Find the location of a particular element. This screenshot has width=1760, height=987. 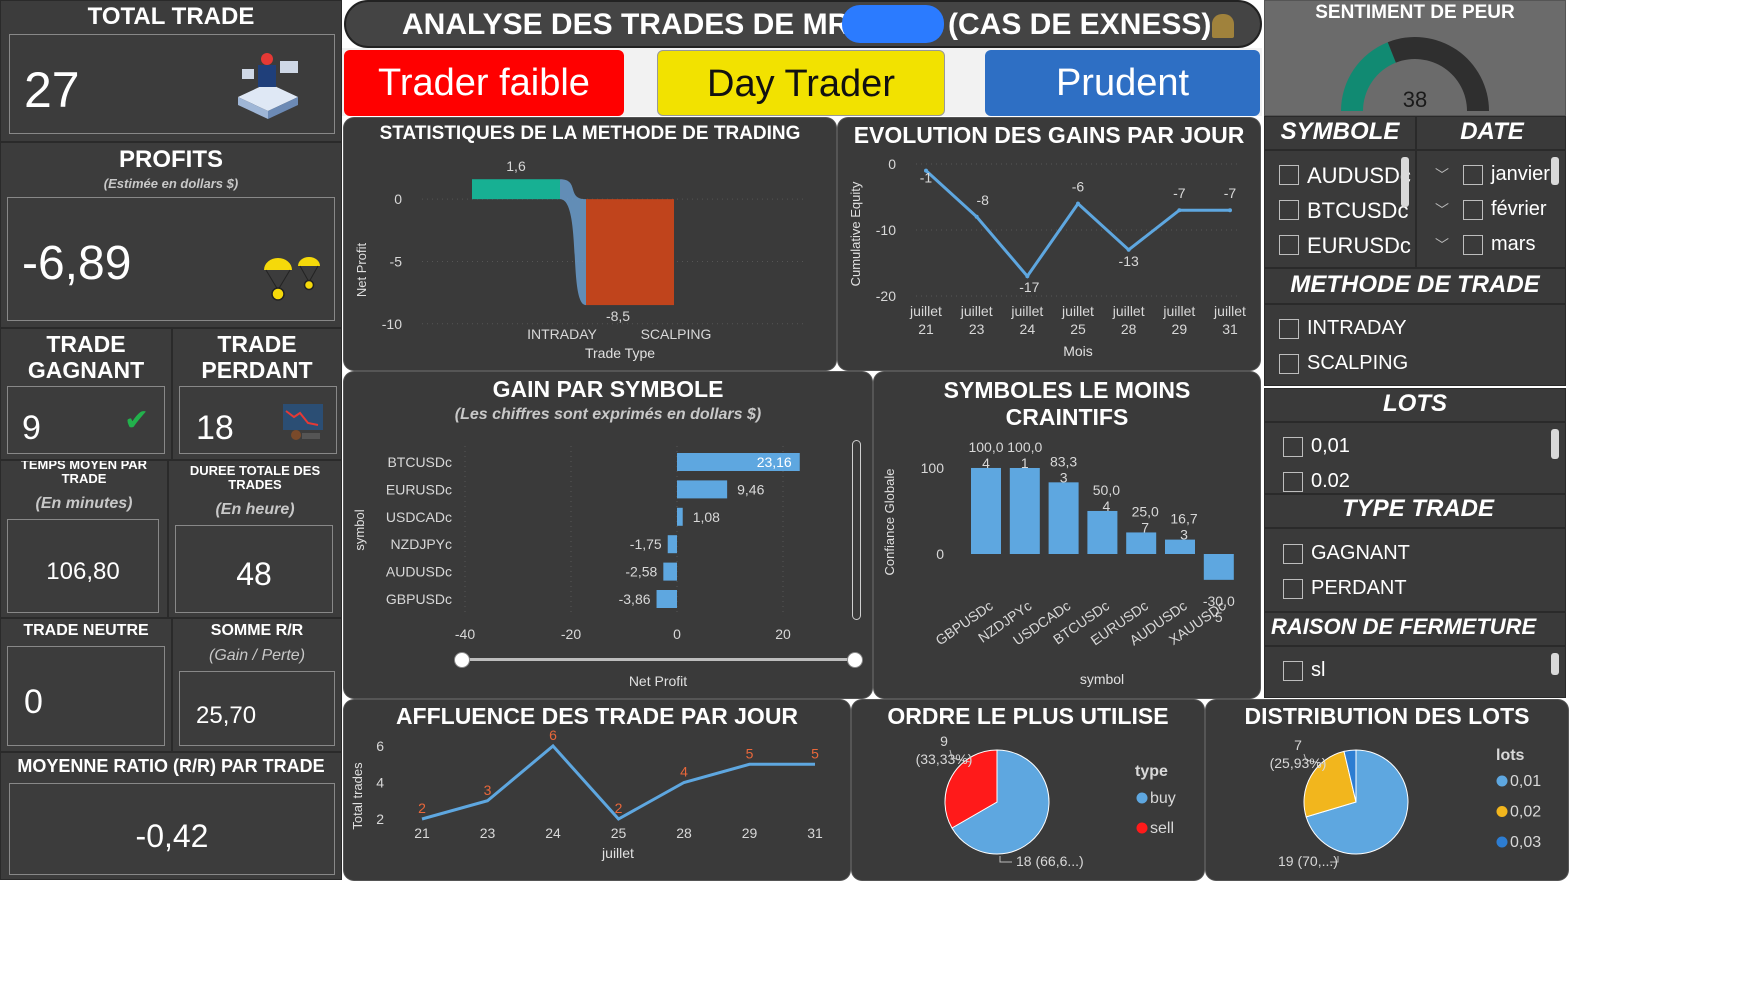

slicer-item-label: PERDANT is located at coordinates (1359, 588).